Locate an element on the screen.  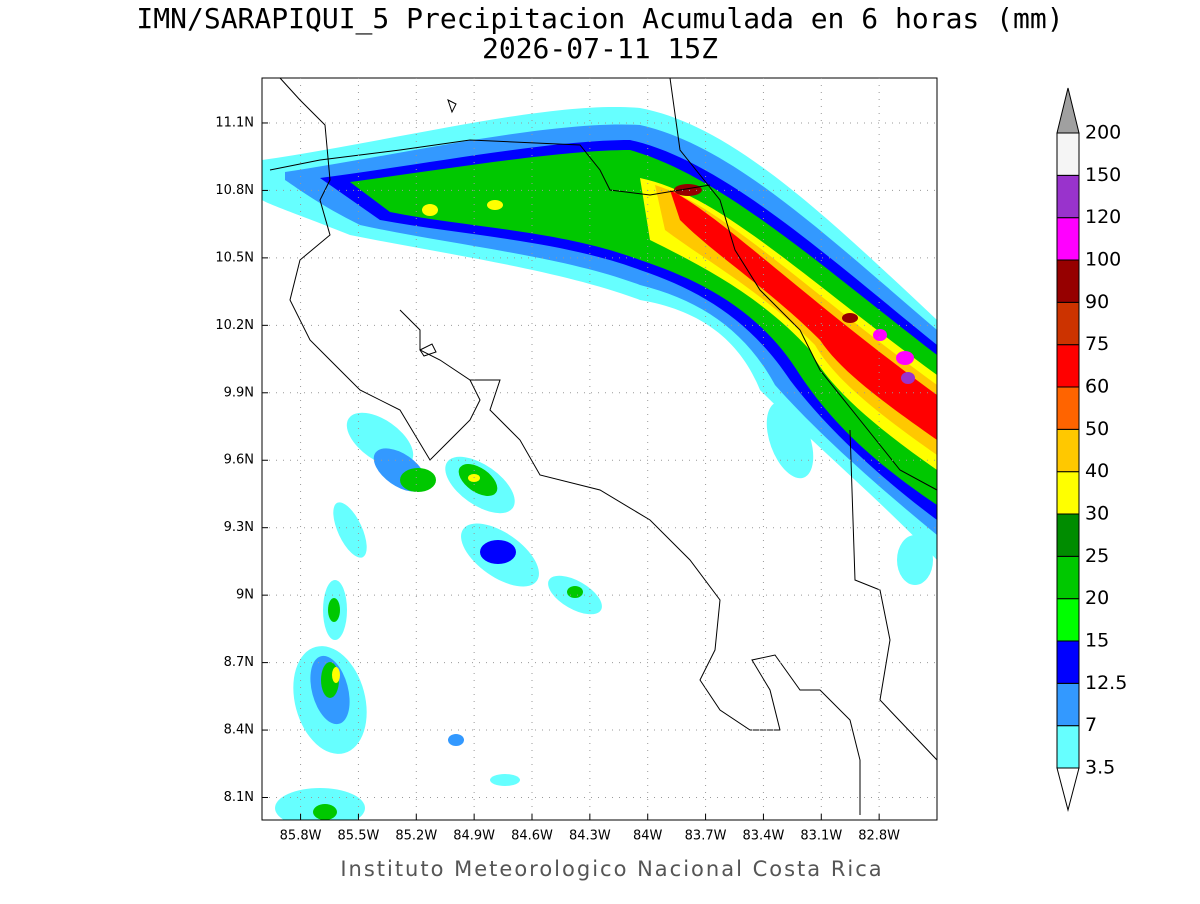
x-tick-label: 83.7W is located at coordinates (706, 836).